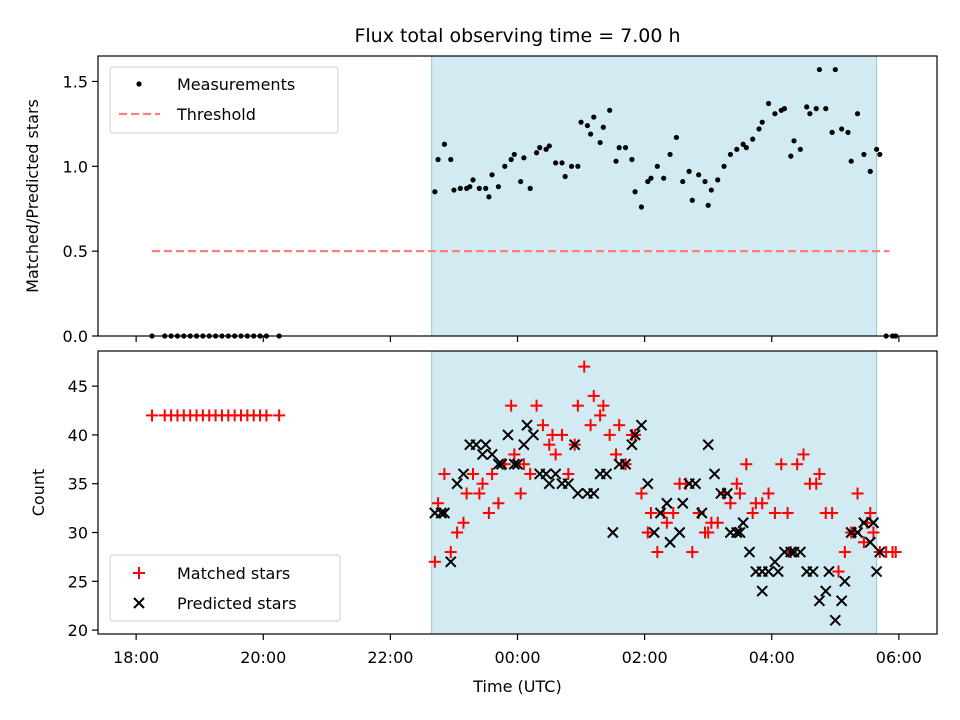  What do you see at coordinates (83, 508) in the screenshot?
I see `bottom-y-ticks: 20 25 30 35 40 45` at bounding box center [83, 508].